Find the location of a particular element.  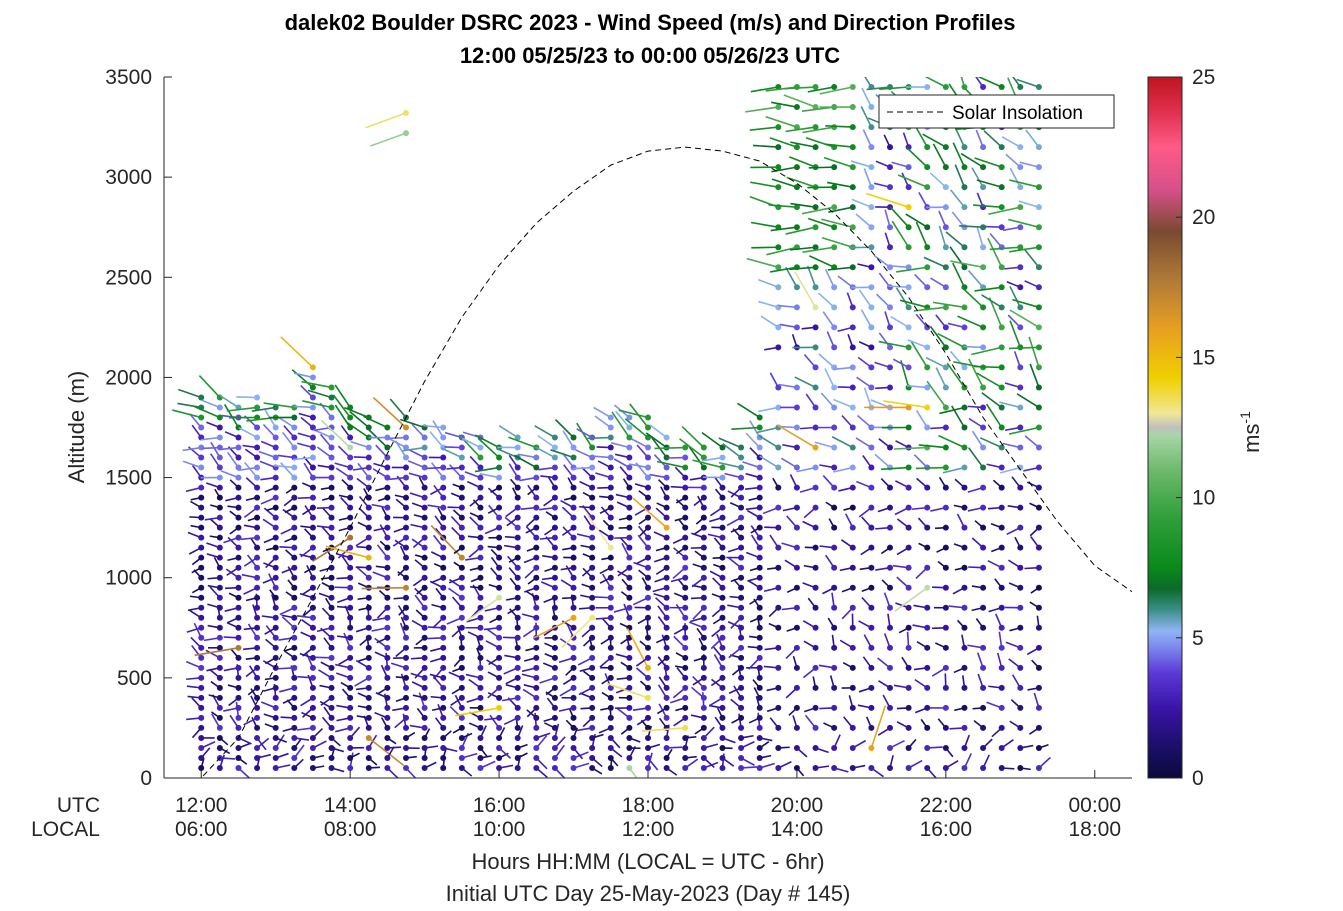

y-tick-label: 2000 is located at coordinates (128, 377).